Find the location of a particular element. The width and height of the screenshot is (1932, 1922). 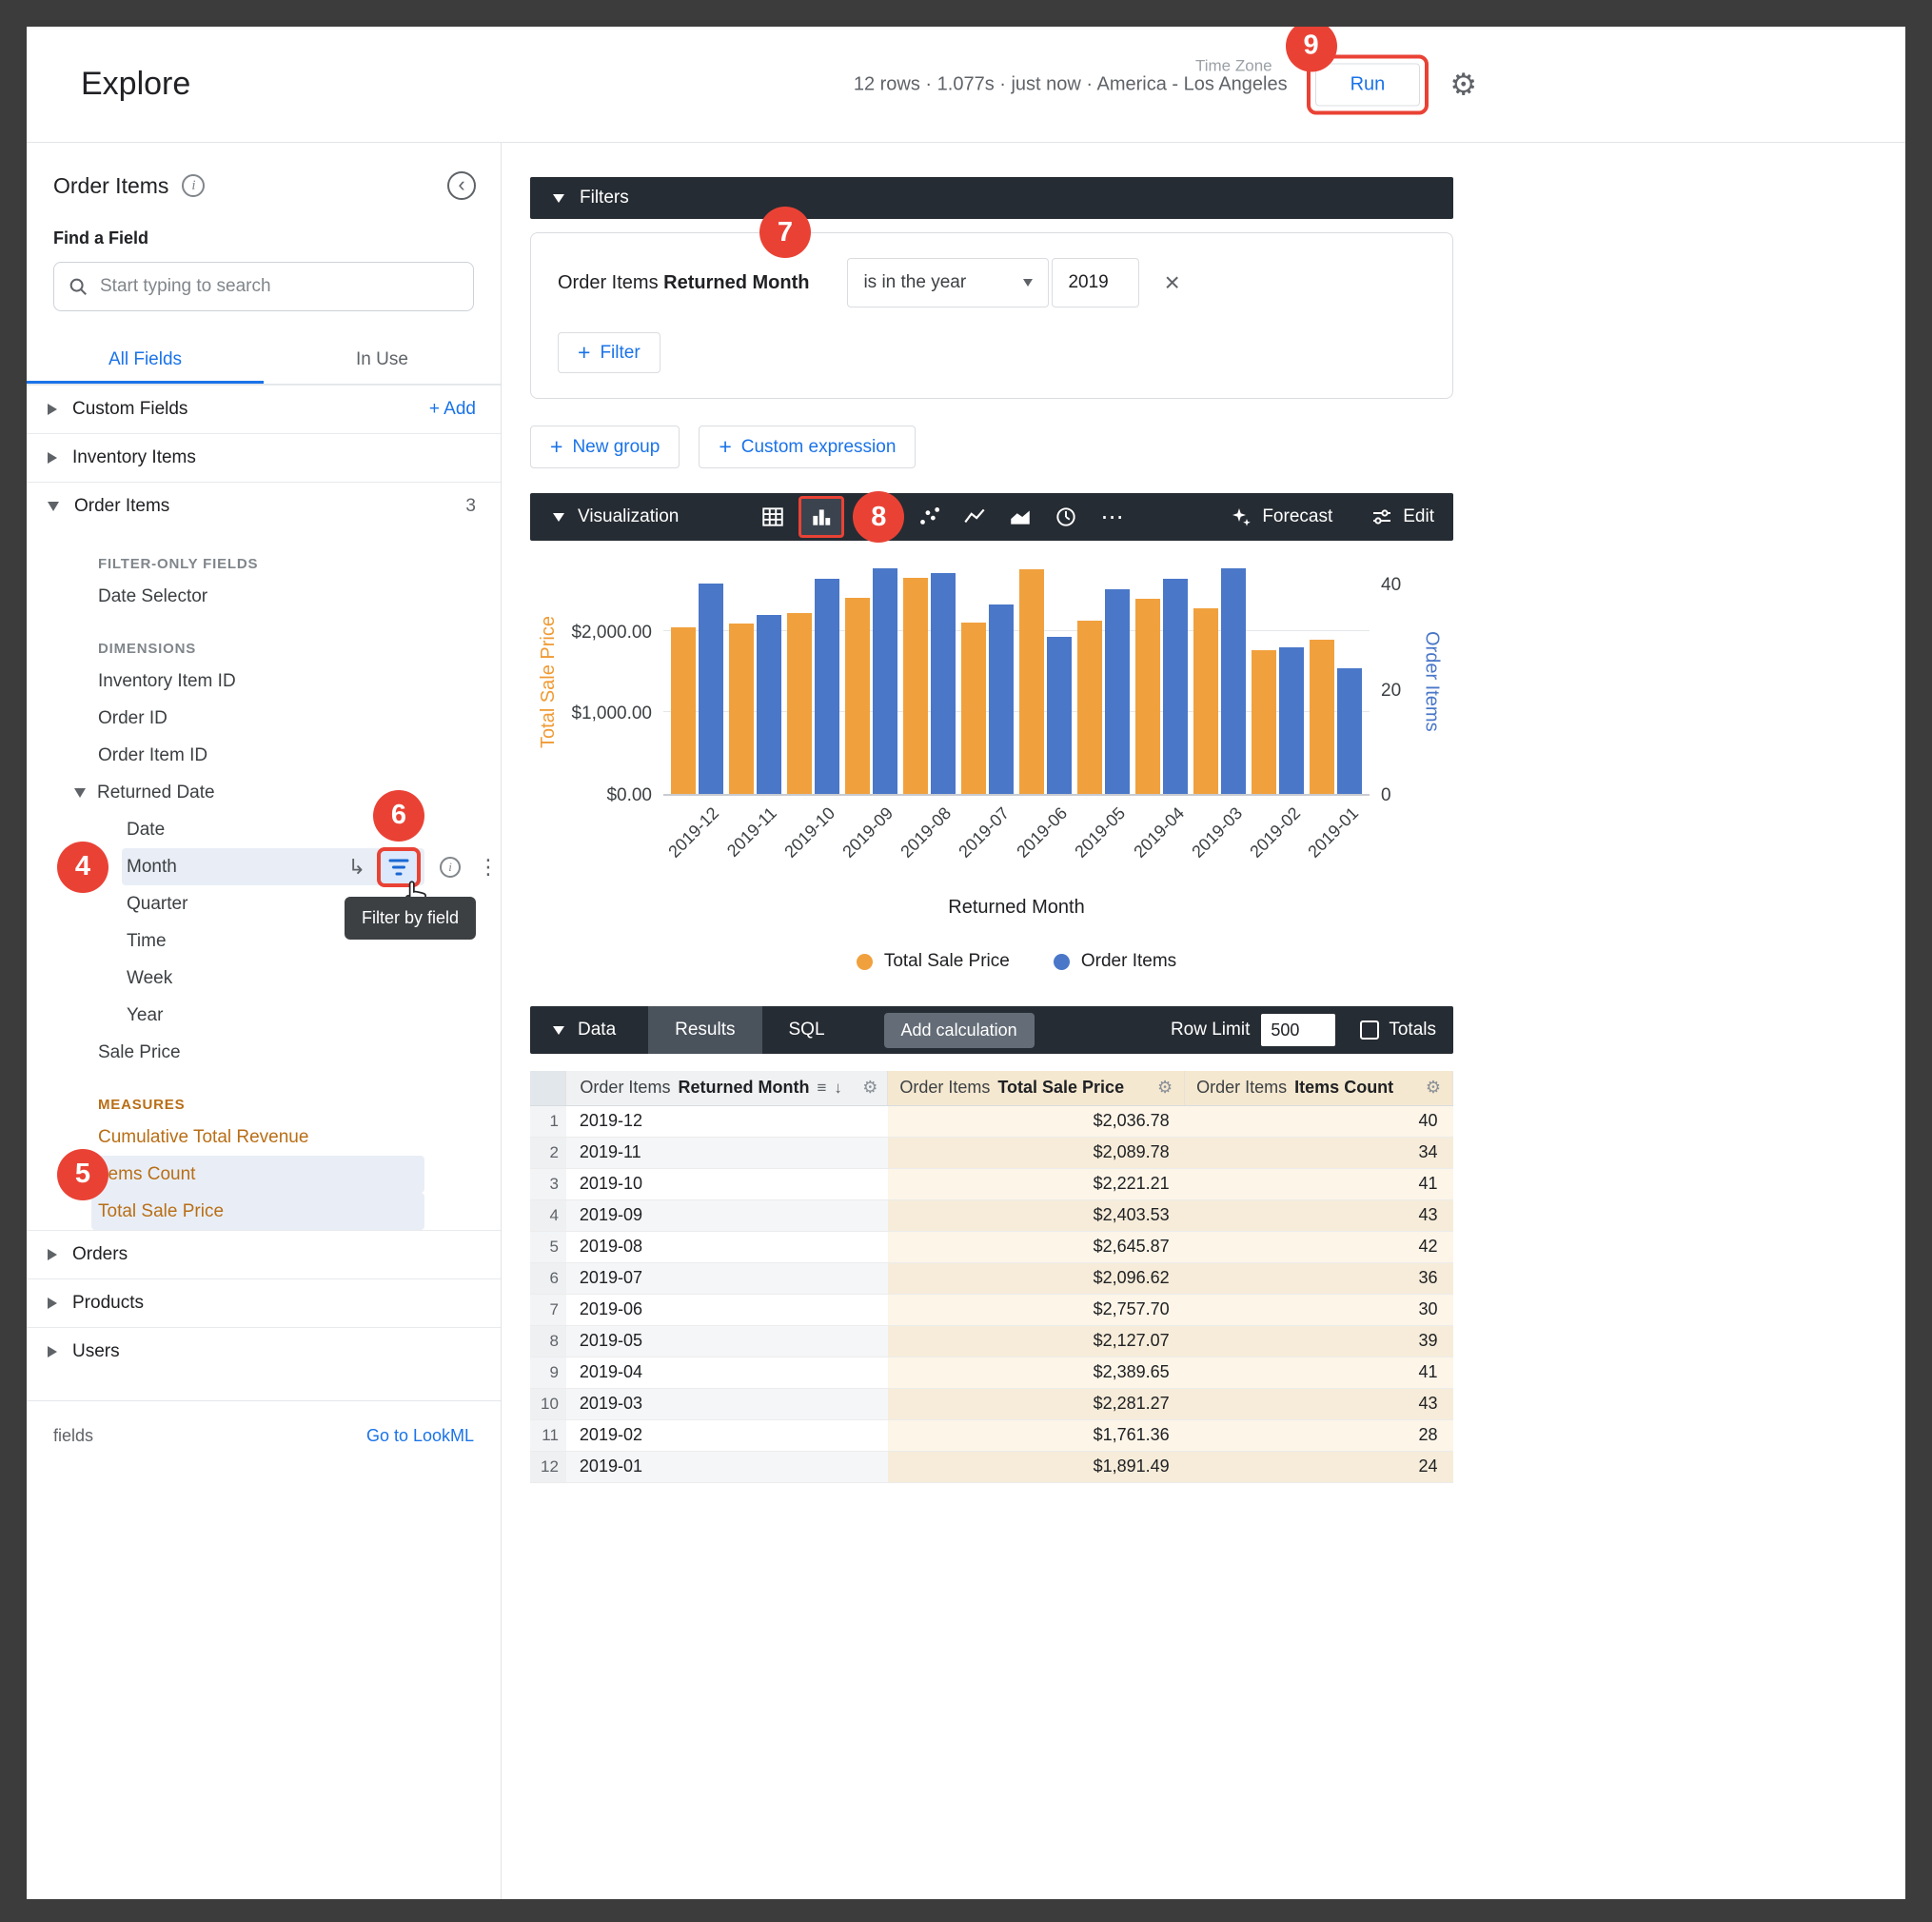

viz-line-icon is located at coordinates (975, 517).